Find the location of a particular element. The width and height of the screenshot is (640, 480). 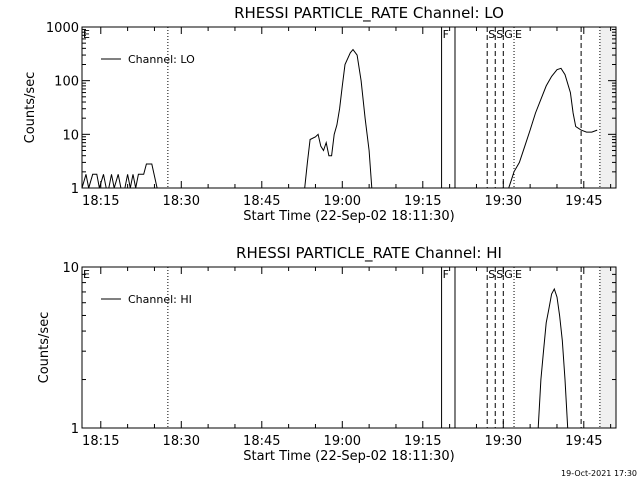

chart-title: RHESSI PARTICLE_RATE Channel: LO is located at coordinates (369, 13).